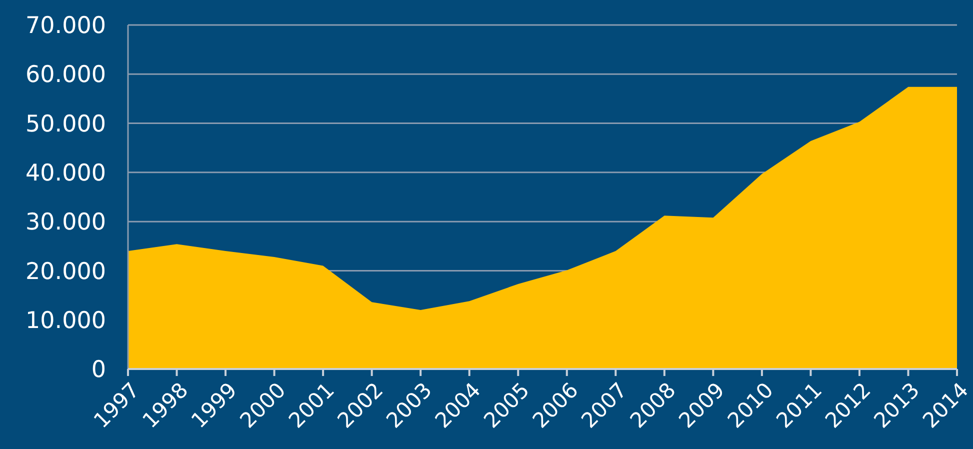 The width and height of the screenshot is (973, 449). Describe the element at coordinates (66, 26) in the screenshot. I see `y-tick-label: 70.000` at that location.